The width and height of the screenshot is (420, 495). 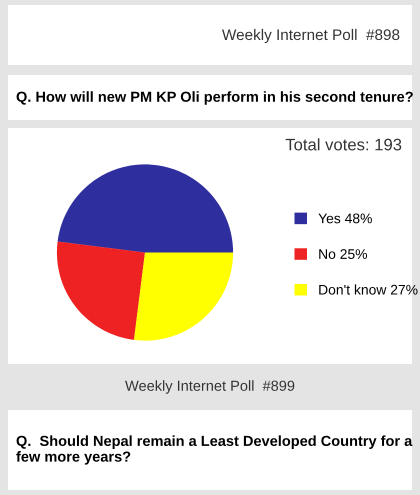 I want to click on text: Weekly Internet Poll #899, so click(x=209, y=387).